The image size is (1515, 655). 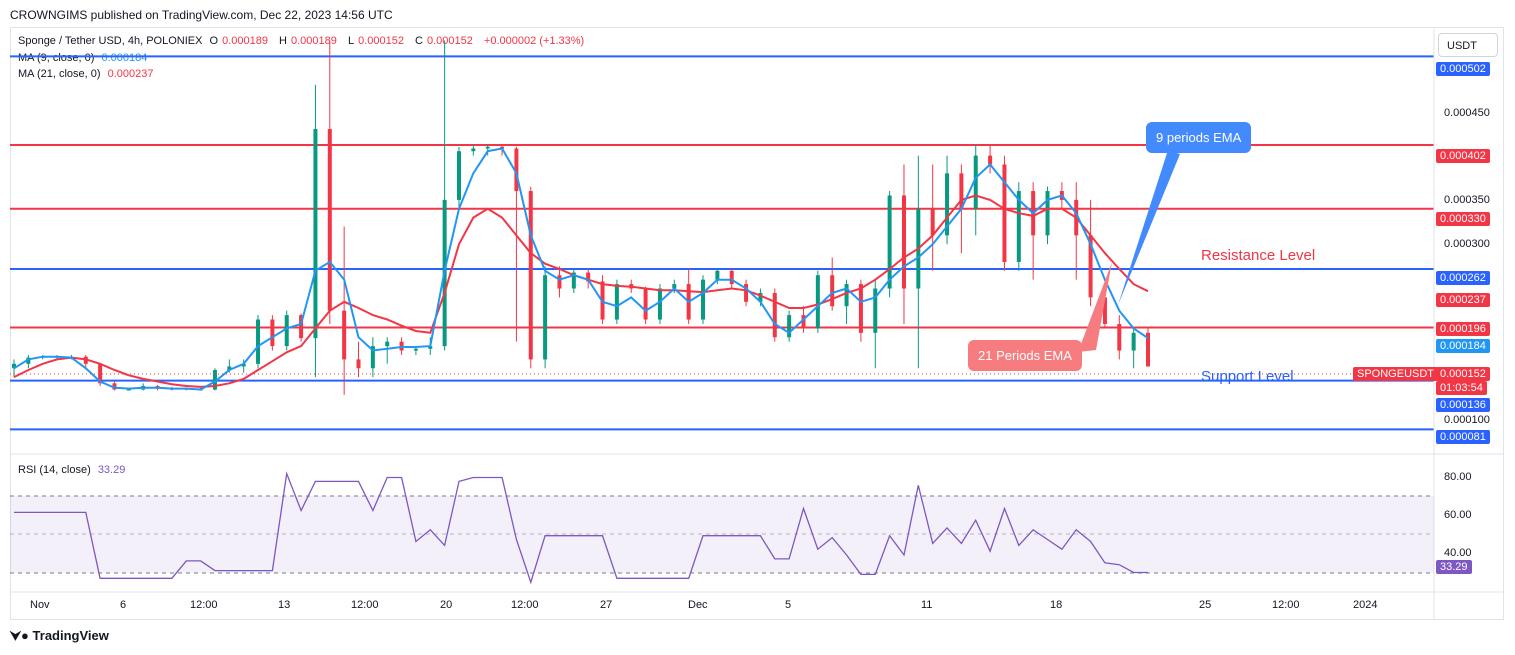 I want to click on time-label-13: 13, so click(x=284, y=605).